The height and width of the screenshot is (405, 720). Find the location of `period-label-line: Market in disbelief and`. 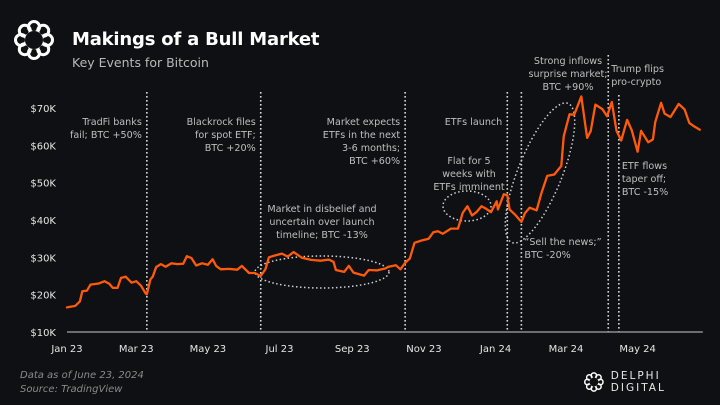

period-label-line: Market in disbelief and is located at coordinates (321, 209).